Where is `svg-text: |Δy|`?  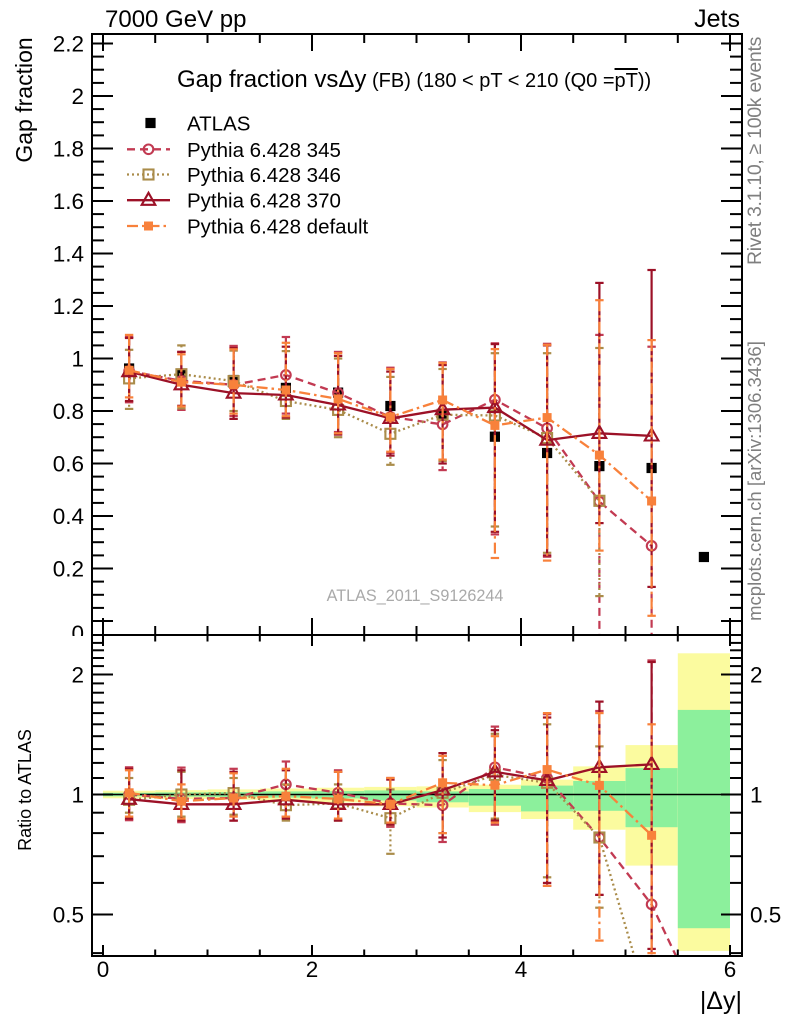
svg-text: |Δy| is located at coordinates (721, 1001).